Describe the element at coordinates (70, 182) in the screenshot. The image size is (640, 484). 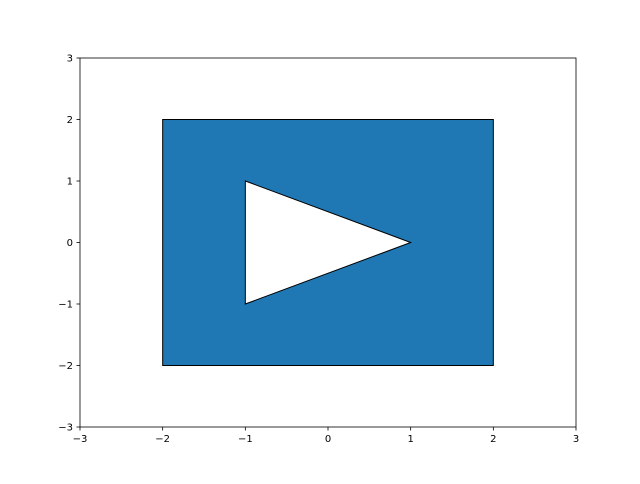
I see `y-tick-label: 1` at that location.